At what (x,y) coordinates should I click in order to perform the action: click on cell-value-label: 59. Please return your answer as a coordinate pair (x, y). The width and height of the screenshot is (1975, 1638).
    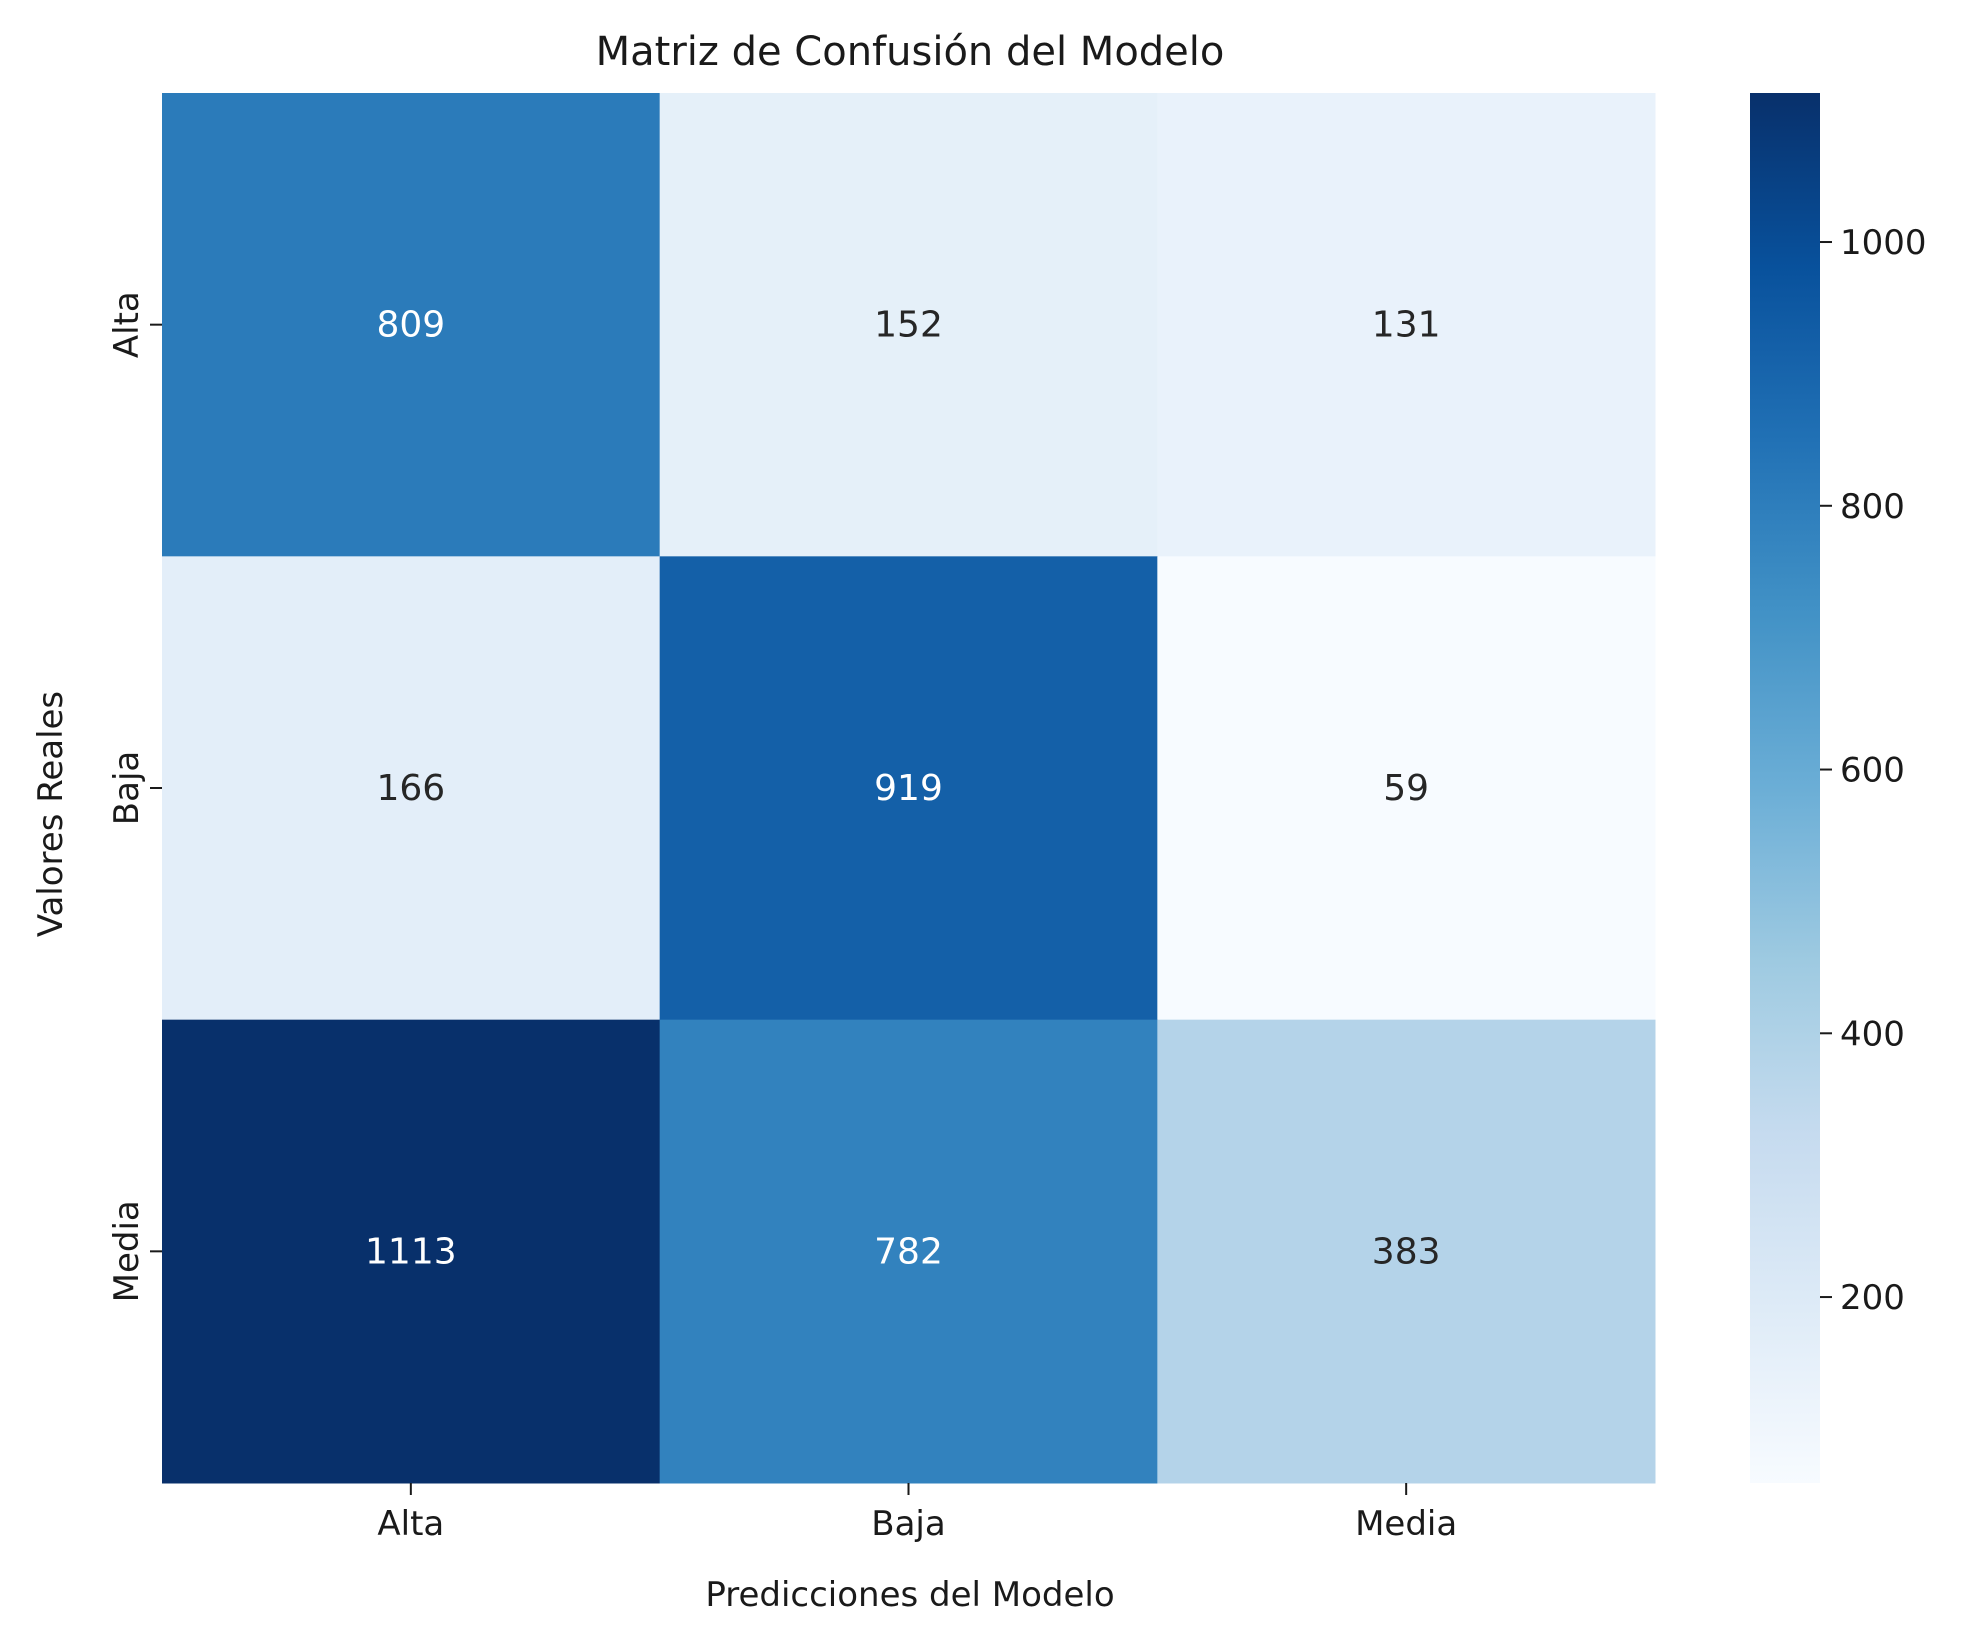
    Looking at the image, I should click on (1406, 788).